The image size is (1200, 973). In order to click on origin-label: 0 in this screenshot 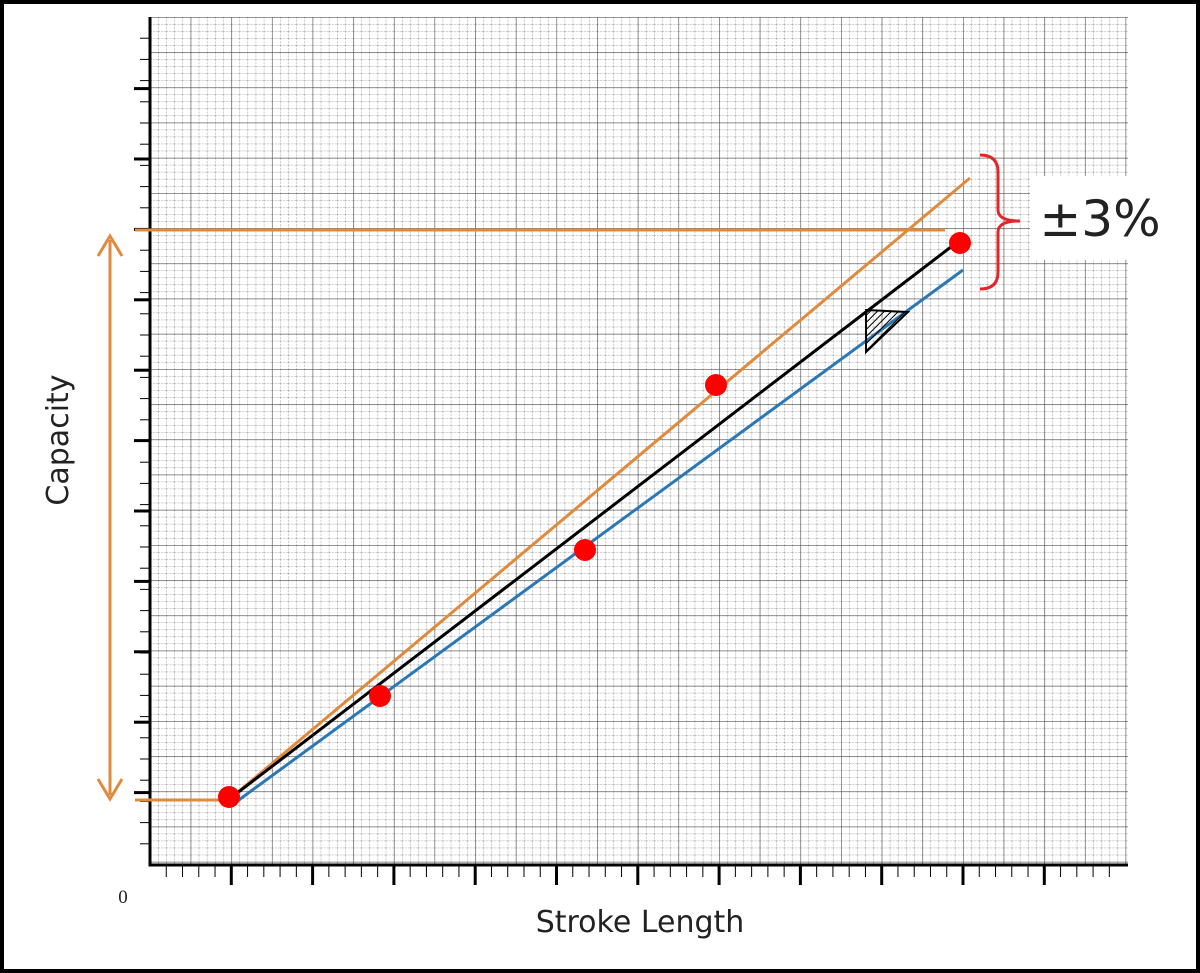, I will do `click(123, 897)`.